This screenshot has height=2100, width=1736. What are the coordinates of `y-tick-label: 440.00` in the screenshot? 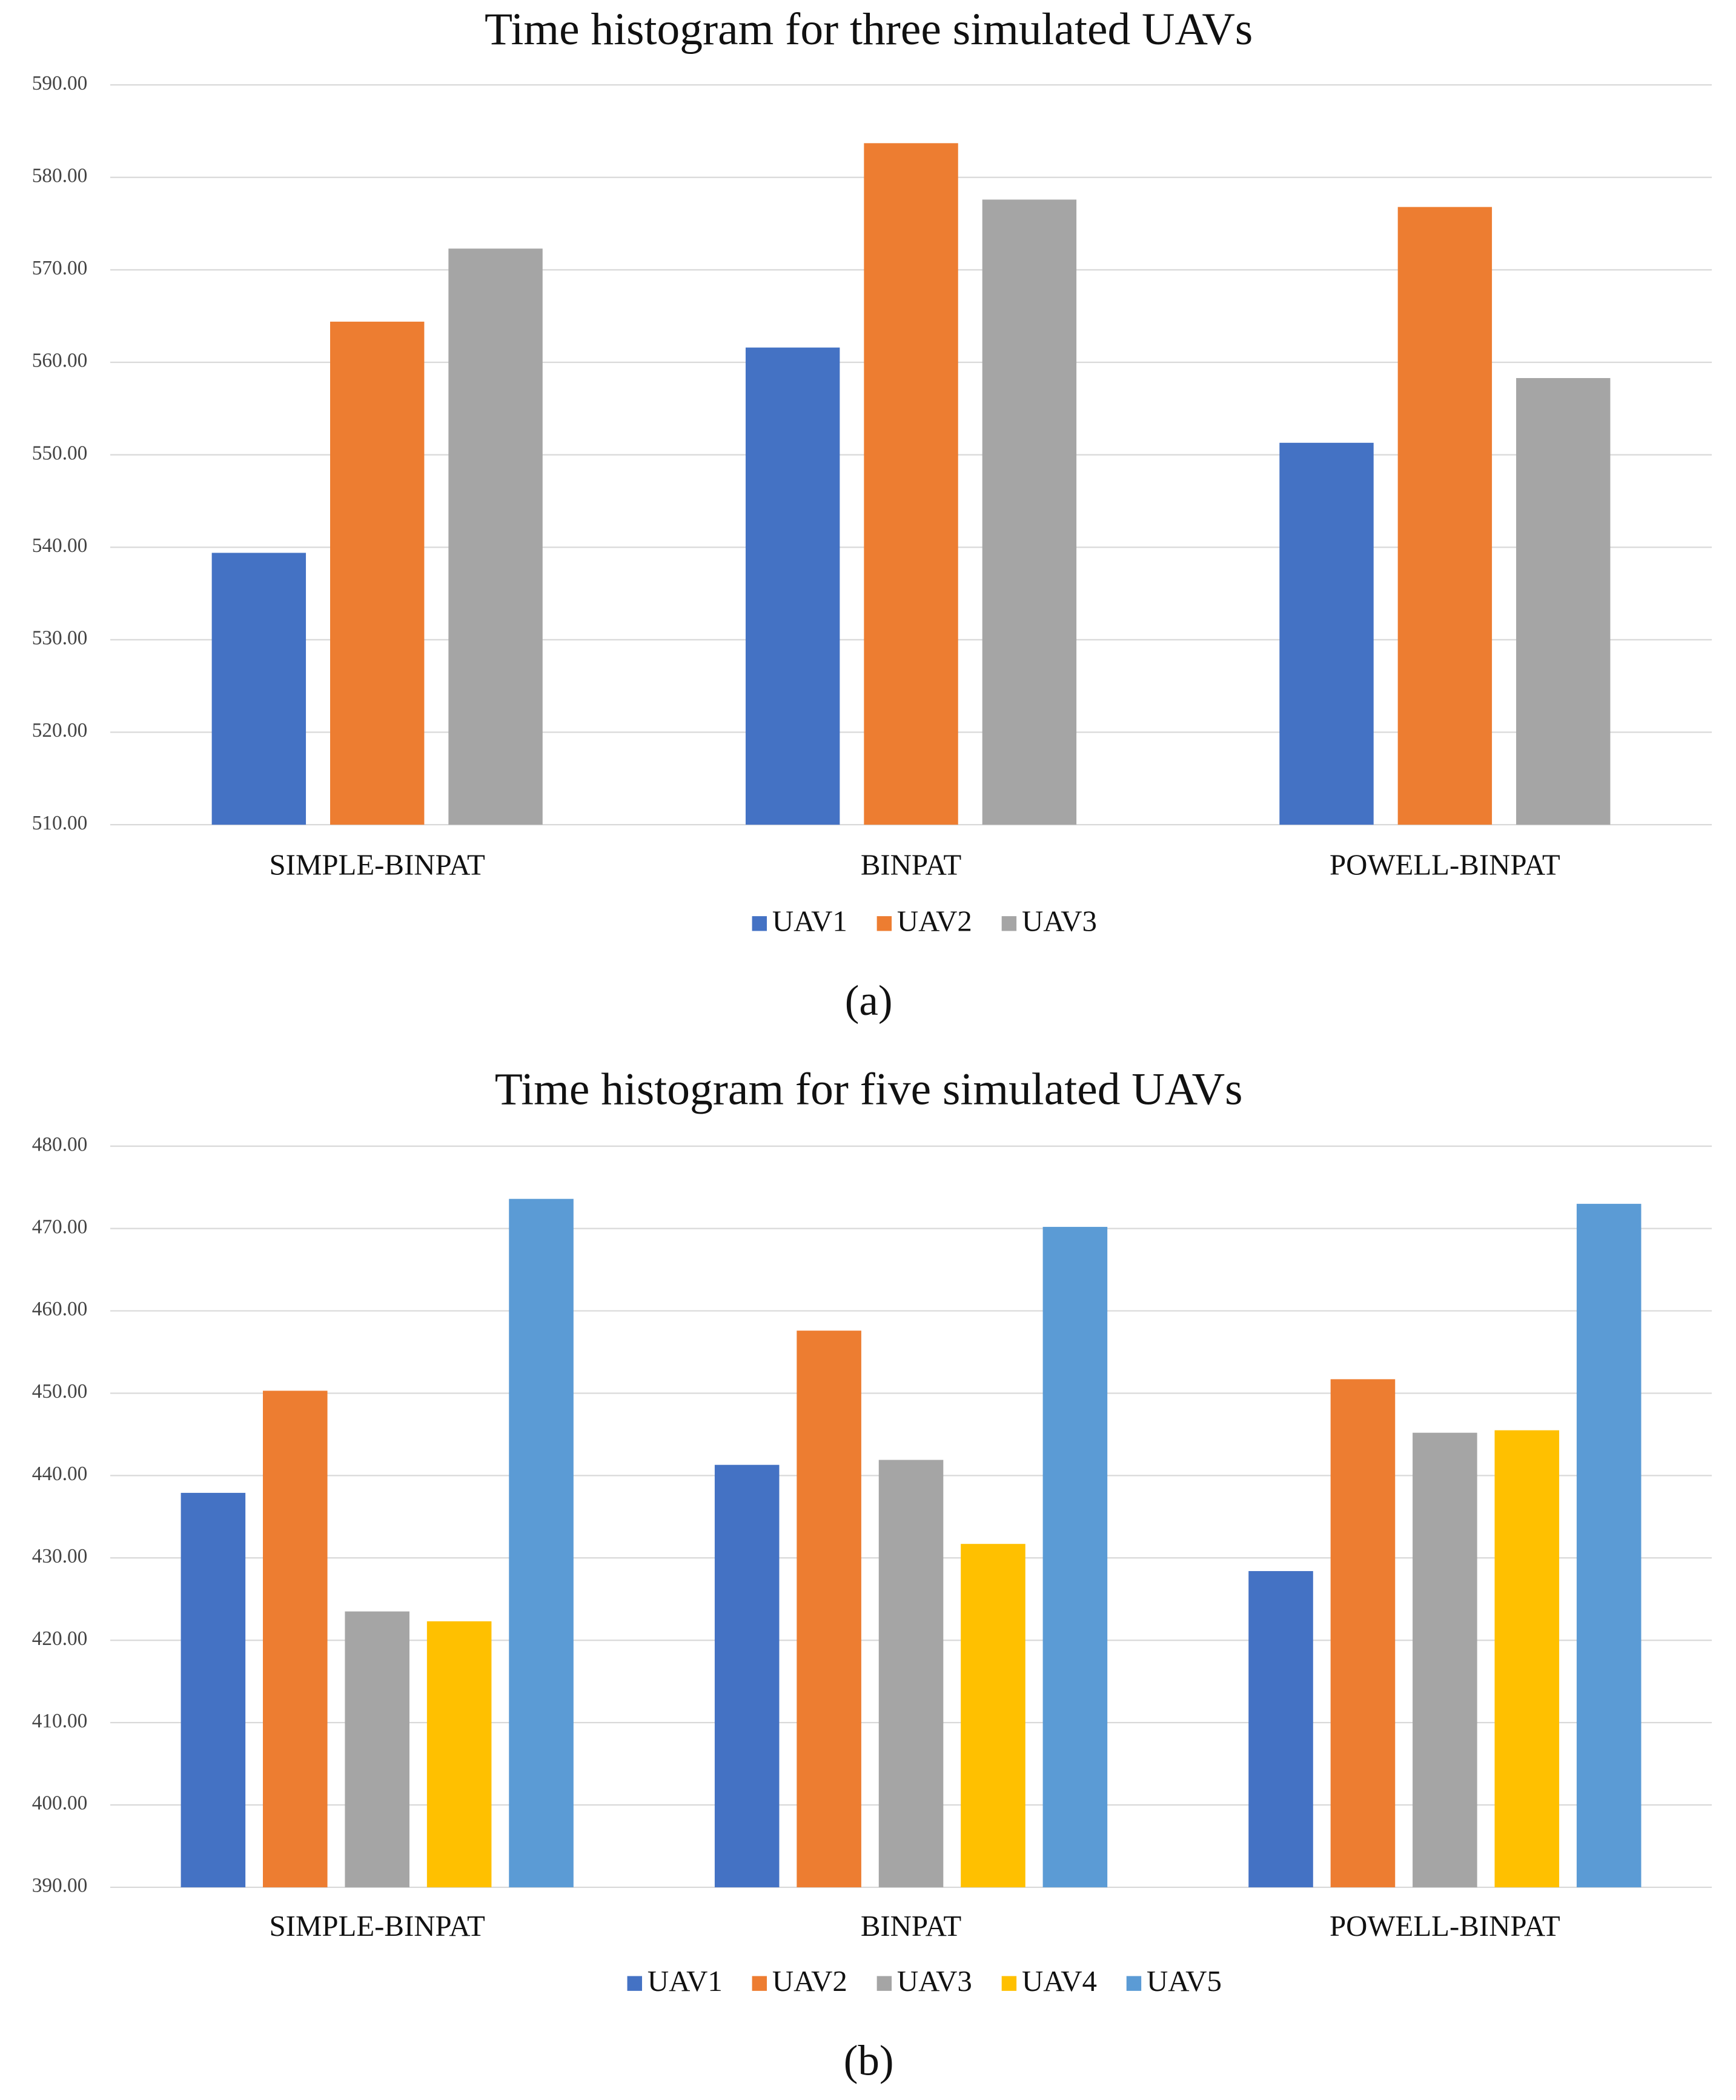 It's located at (60, 1474).